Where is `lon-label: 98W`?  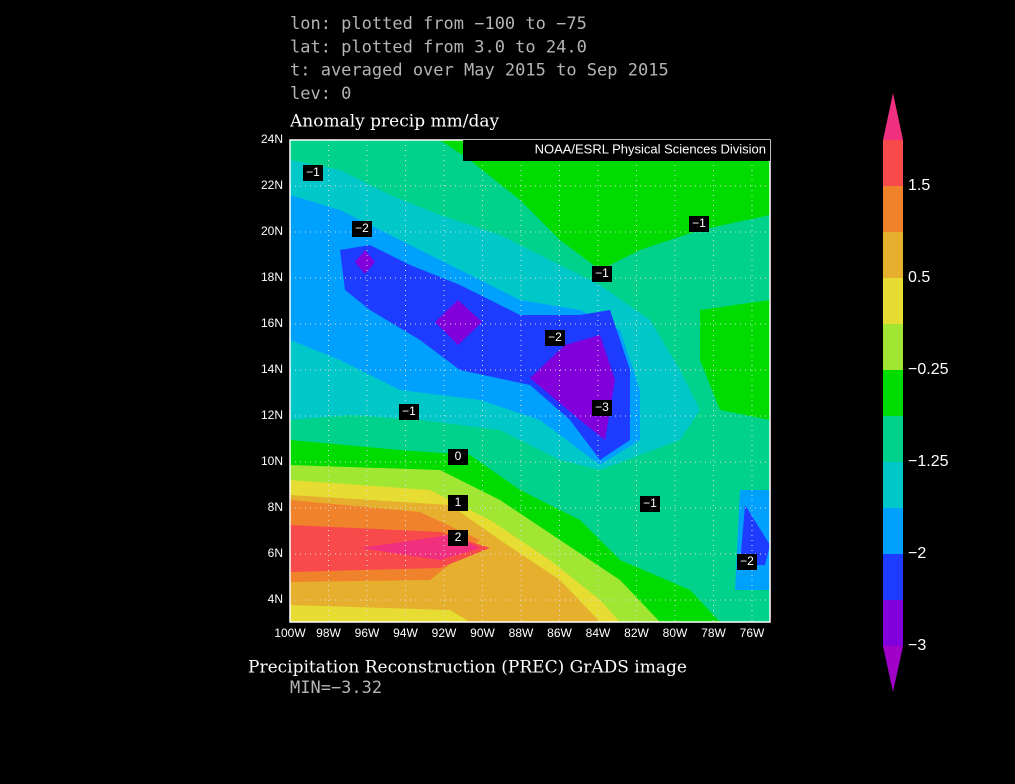
lon-label: 98W is located at coordinates (328, 633).